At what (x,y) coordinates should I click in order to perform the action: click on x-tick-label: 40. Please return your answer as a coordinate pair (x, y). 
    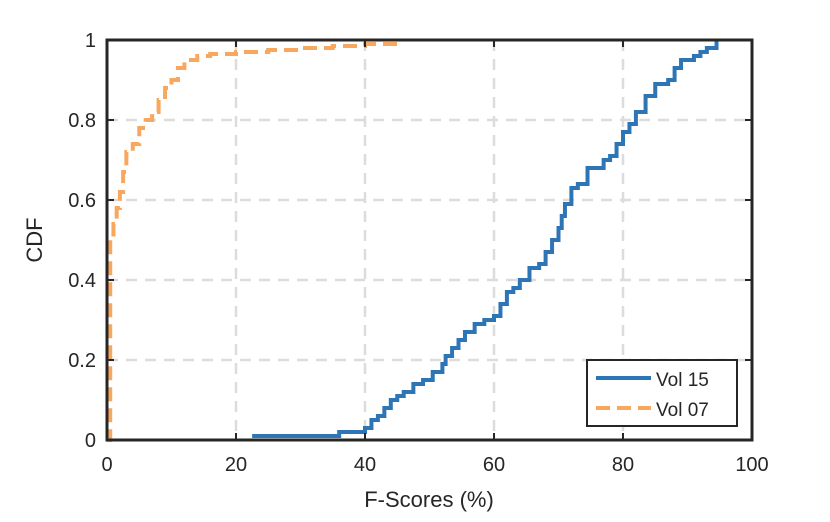
    Looking at the image, I should click on (365, 465).